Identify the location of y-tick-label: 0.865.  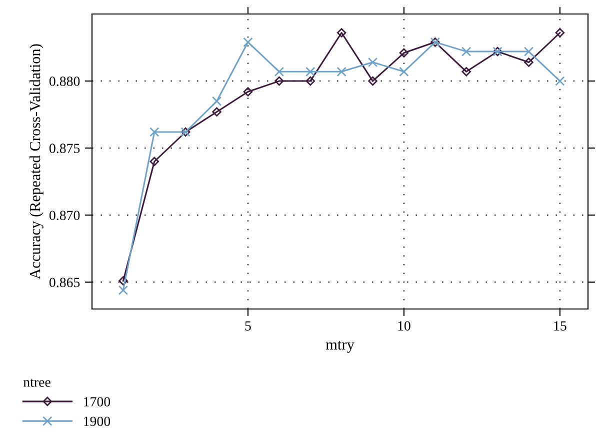
(64, 283).